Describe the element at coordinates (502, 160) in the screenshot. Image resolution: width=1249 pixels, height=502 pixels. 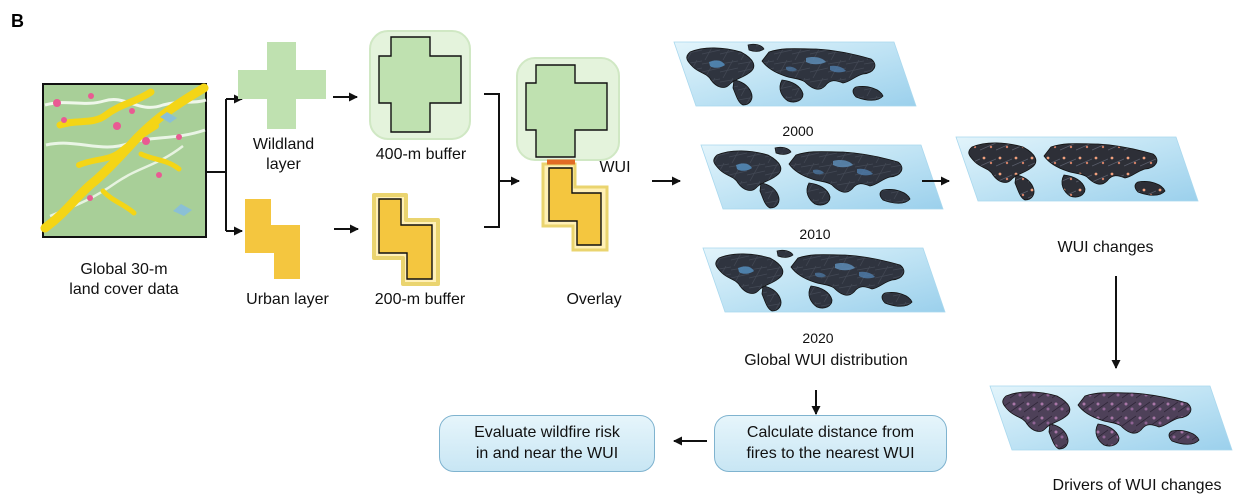
I see `buffers-to-overlay-connector` at that location.